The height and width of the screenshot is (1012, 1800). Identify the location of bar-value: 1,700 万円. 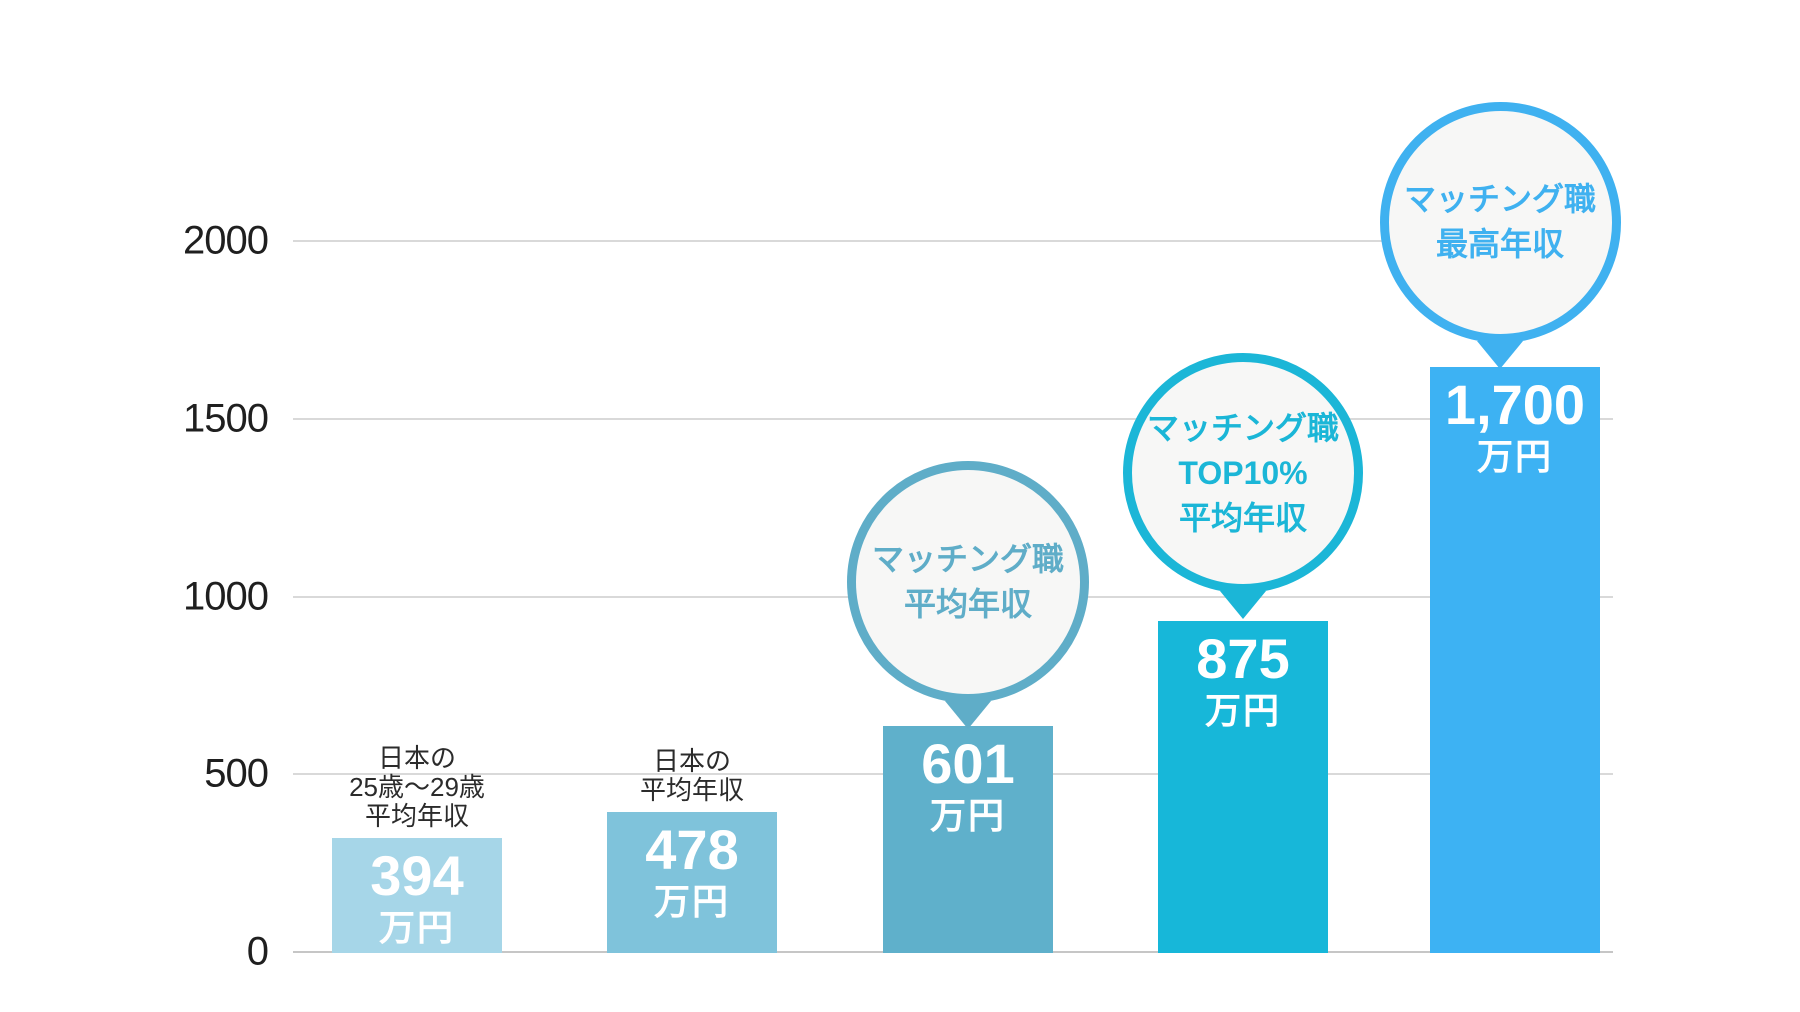
(1515, 426).